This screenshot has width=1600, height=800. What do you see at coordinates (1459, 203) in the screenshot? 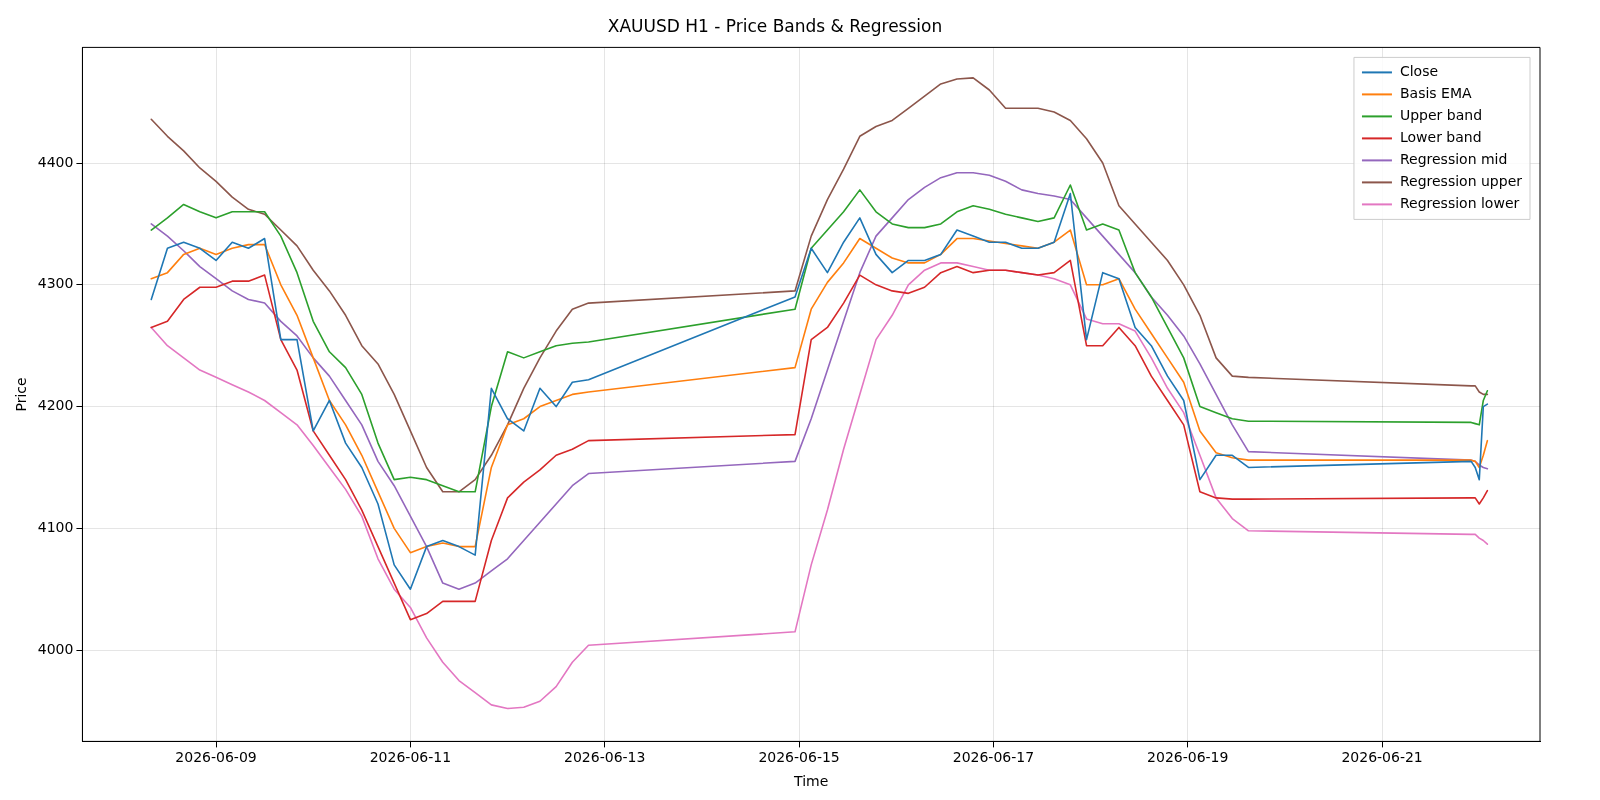
I see `legend-label: Regression lower` at bounding box center [1459, 203].